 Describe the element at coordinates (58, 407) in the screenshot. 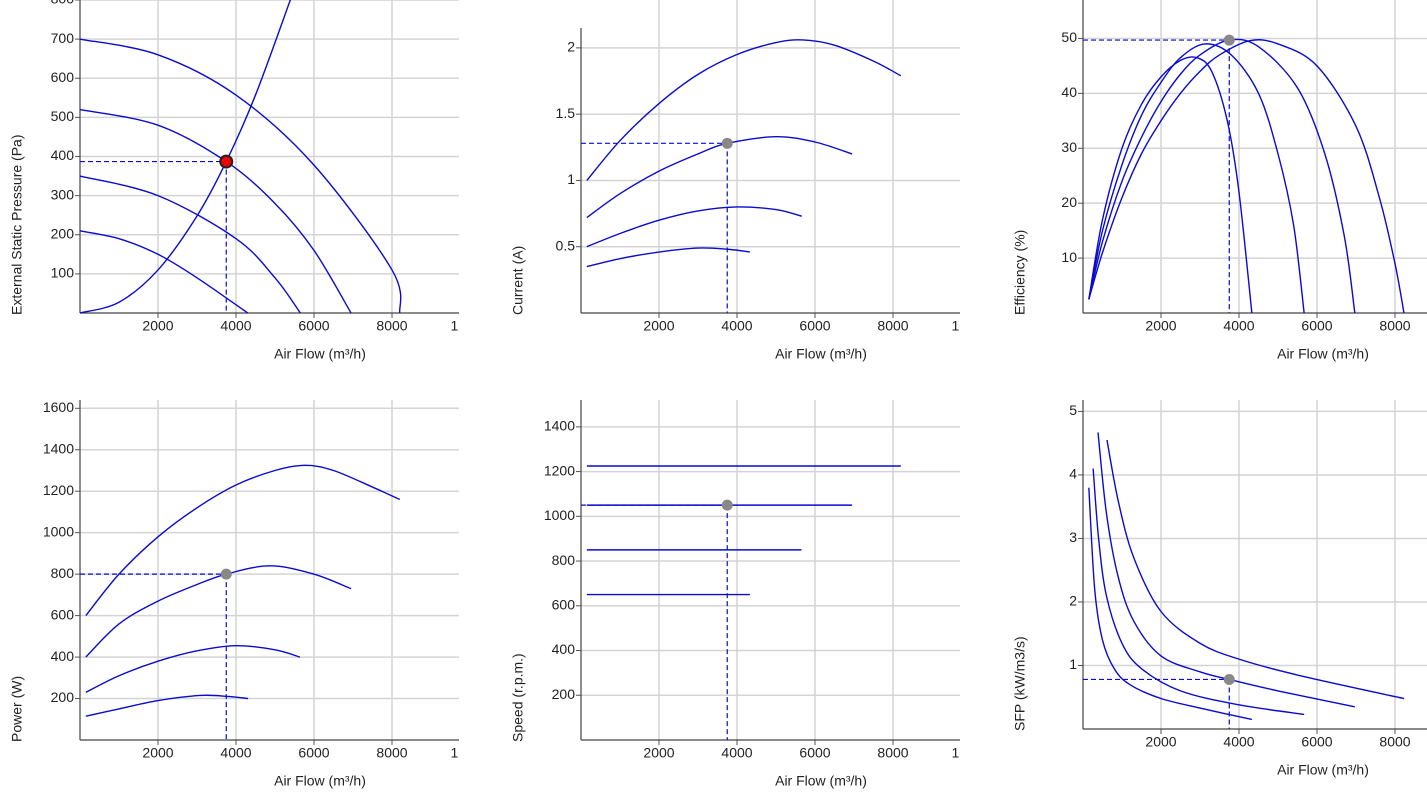

I see `y-tick-label: 1600` at that location.